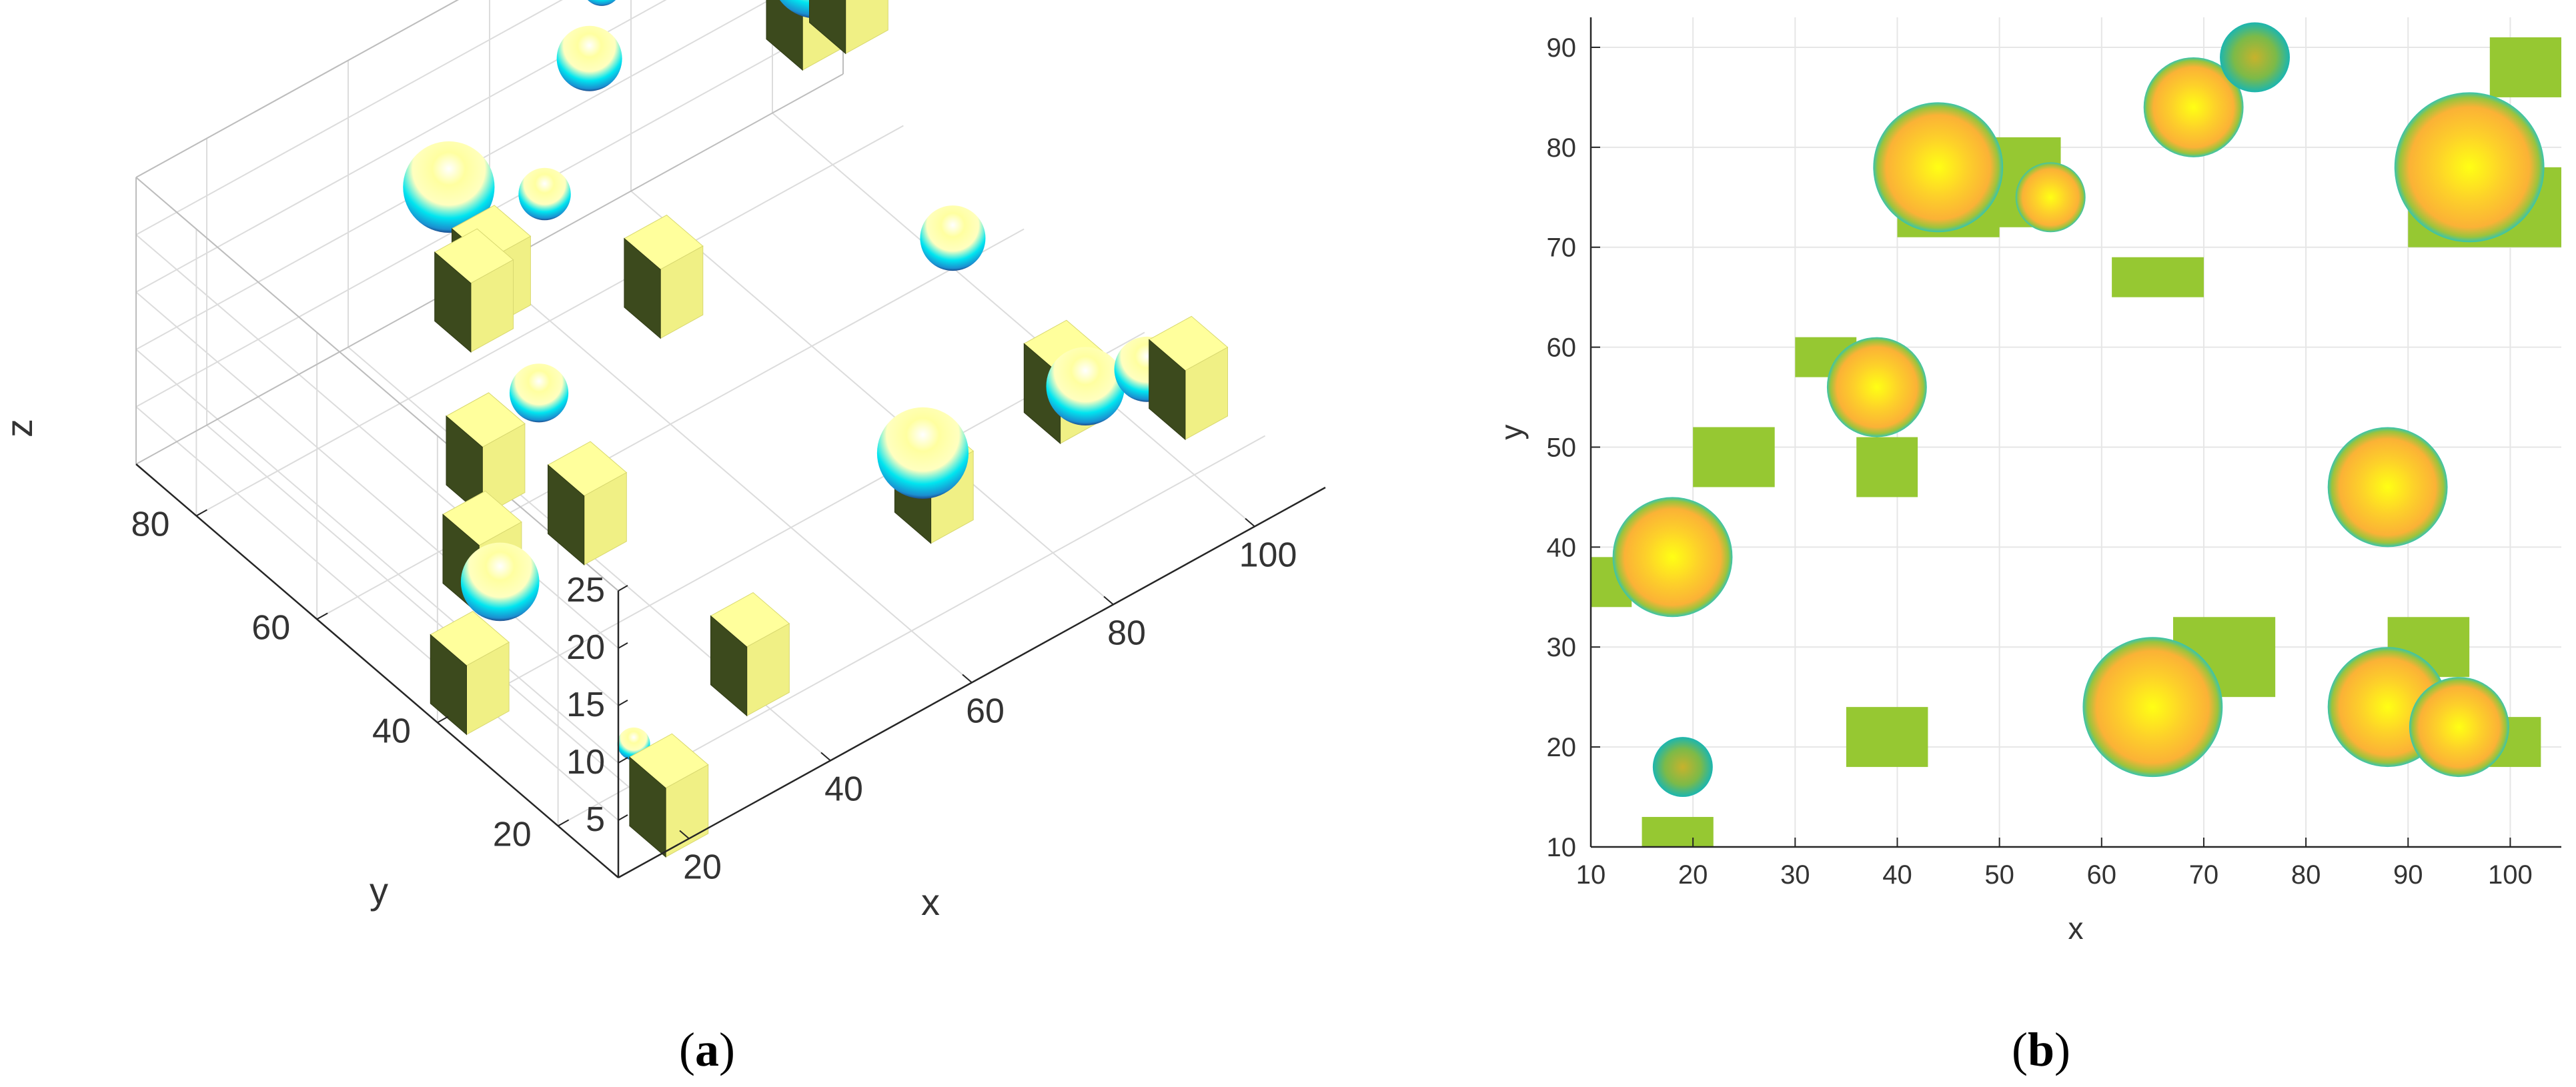  I want to click on panel-b-y-tick-label: 90, so click(1562, 48).